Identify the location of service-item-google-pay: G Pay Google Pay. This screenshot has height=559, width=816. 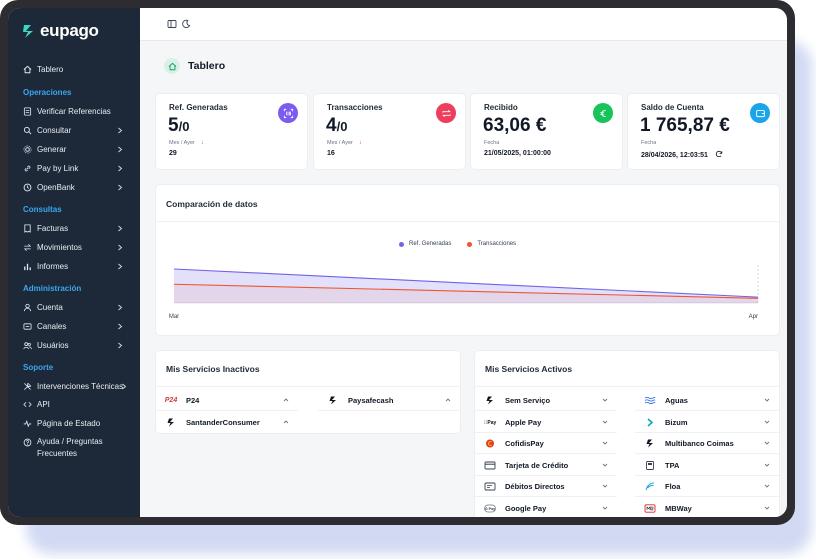
(546, 507).